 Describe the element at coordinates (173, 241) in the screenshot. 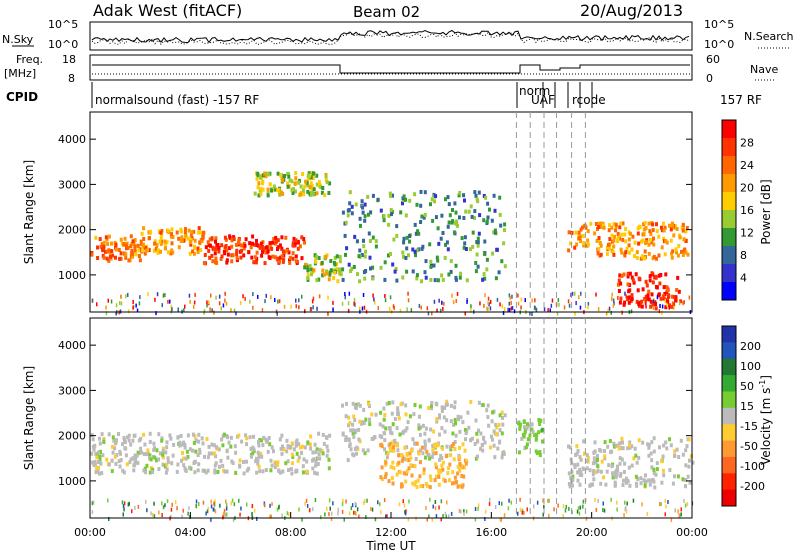

I see `heatmap-region` at that location.